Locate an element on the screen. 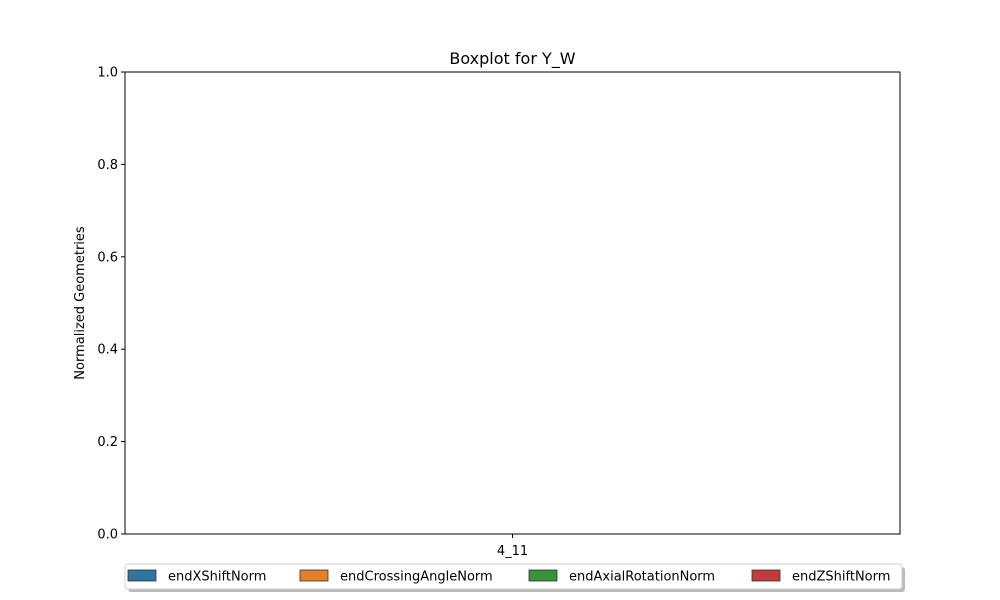  y-tick-label: 0.4 is located at coordinates (107, 350).